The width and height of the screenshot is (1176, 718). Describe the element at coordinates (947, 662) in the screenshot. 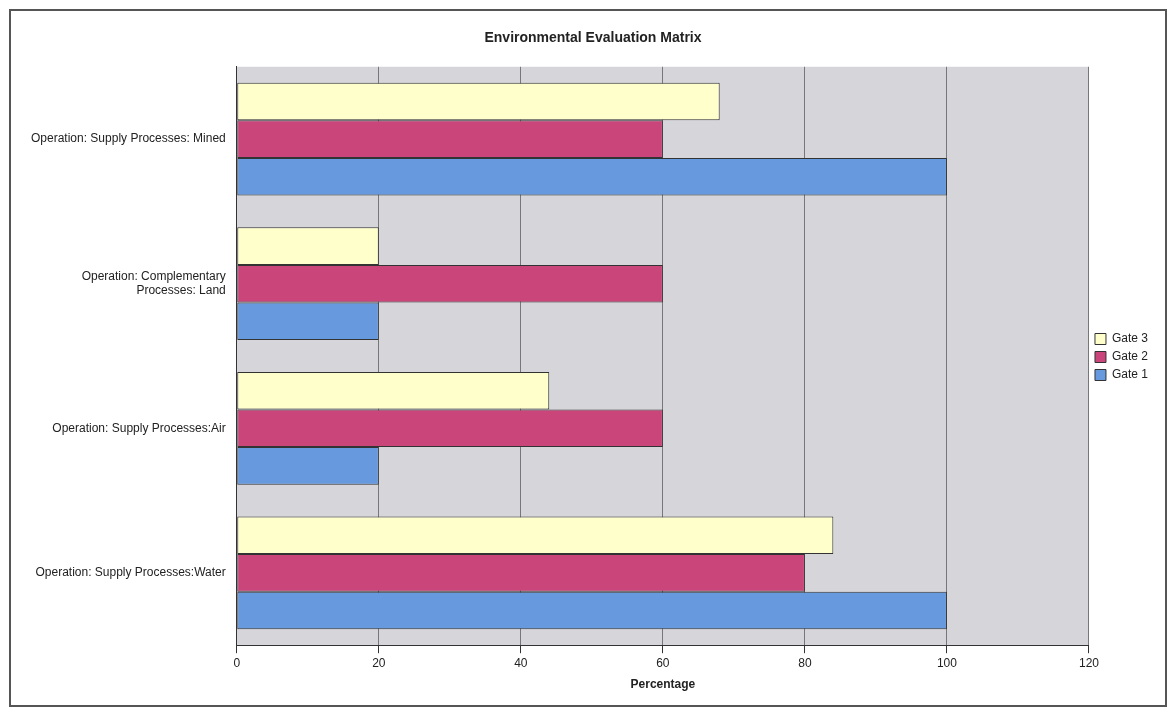

I see `x-tick-label: 100` at that location.